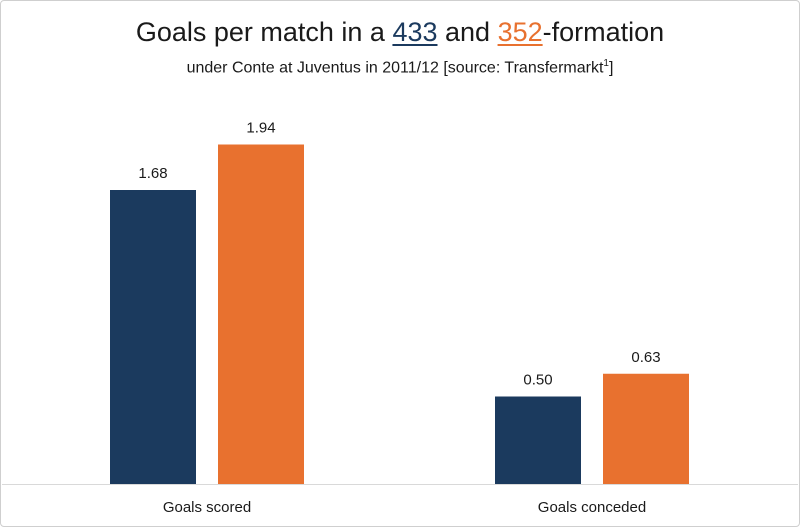 The height and width of the screenshot is (527, 800). I want to click on bar-352-goals-conceded, so click(646, 428).